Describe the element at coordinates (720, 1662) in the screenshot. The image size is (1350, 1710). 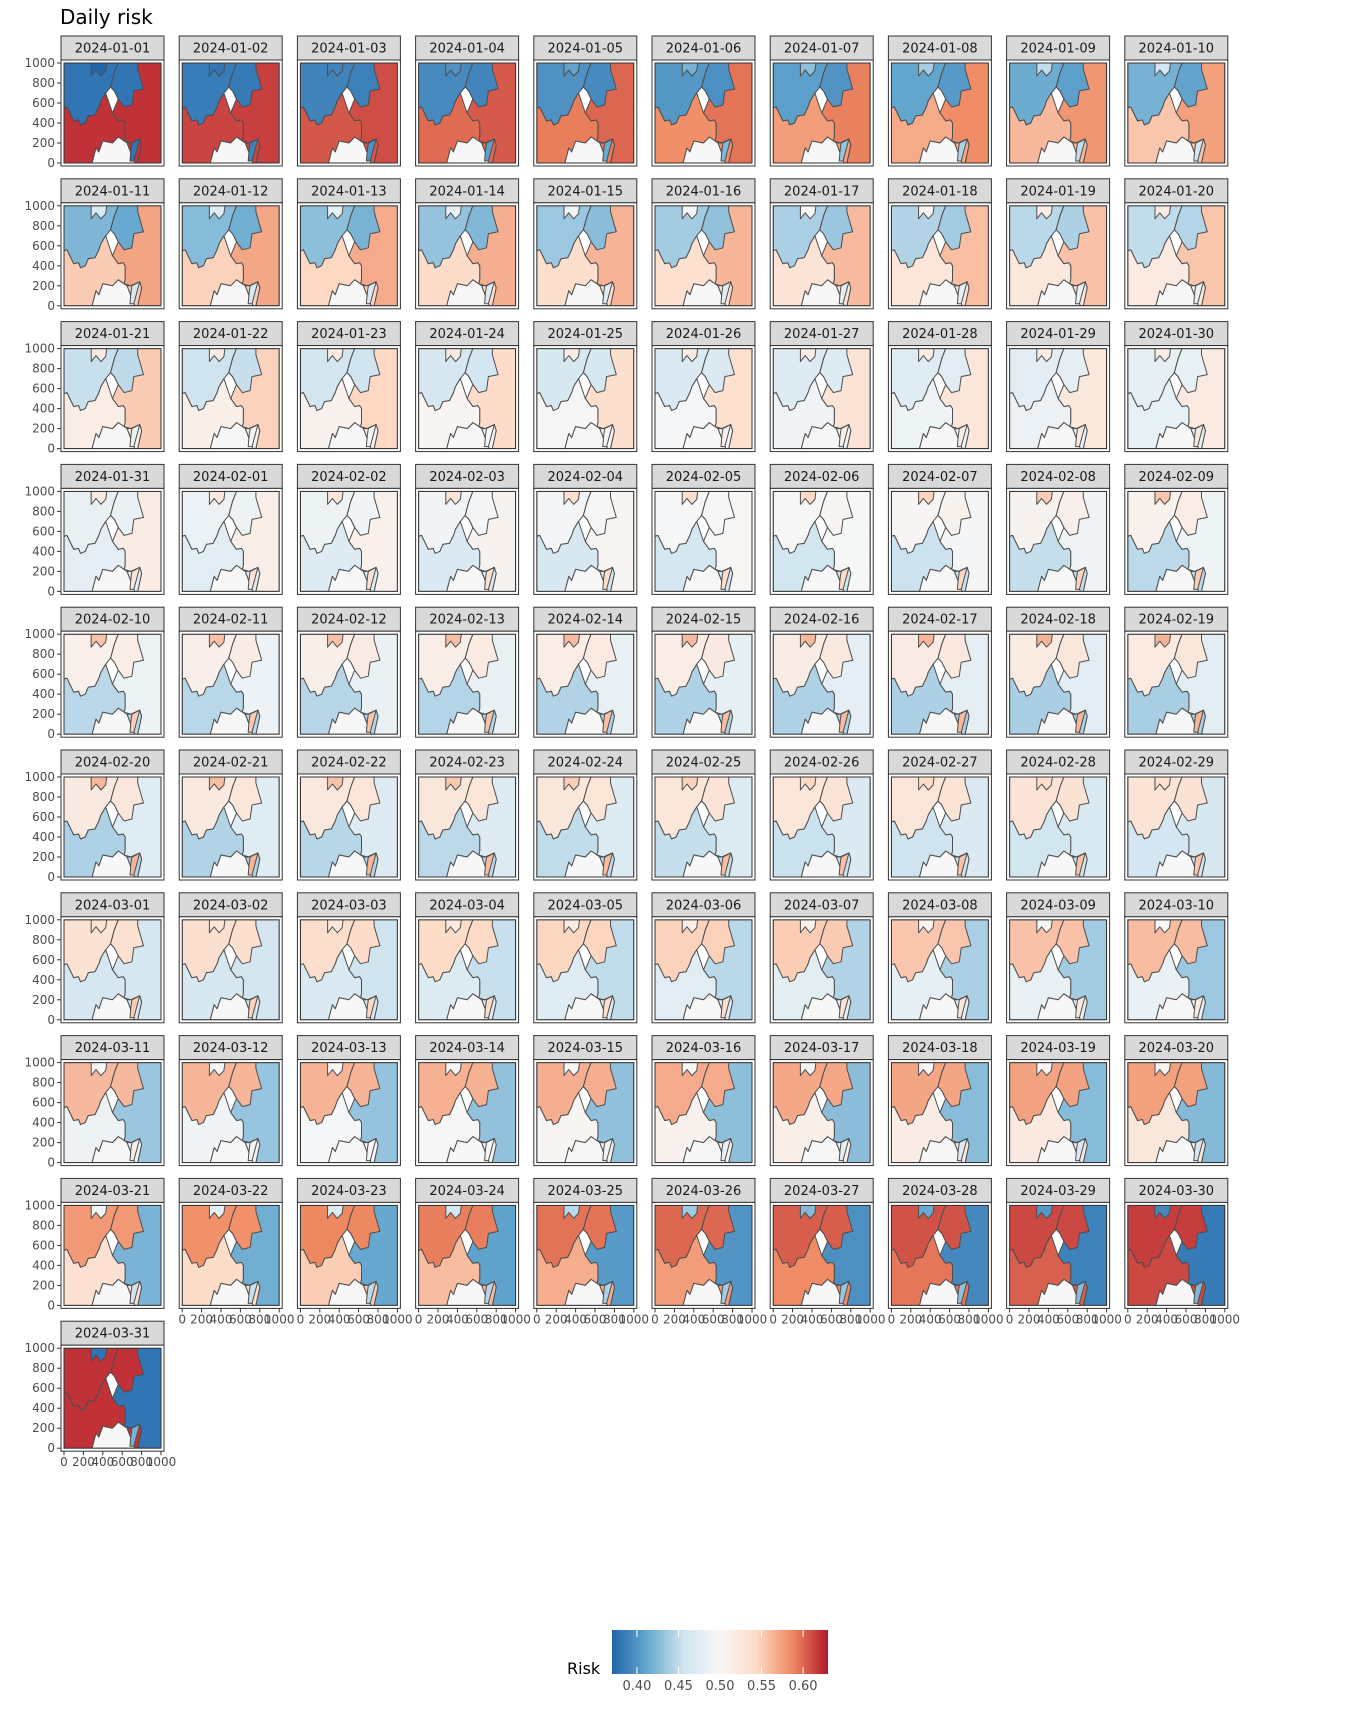
I see `legend-ticks: 0.40 0.45 0.50 0.55 0.60` at that location.